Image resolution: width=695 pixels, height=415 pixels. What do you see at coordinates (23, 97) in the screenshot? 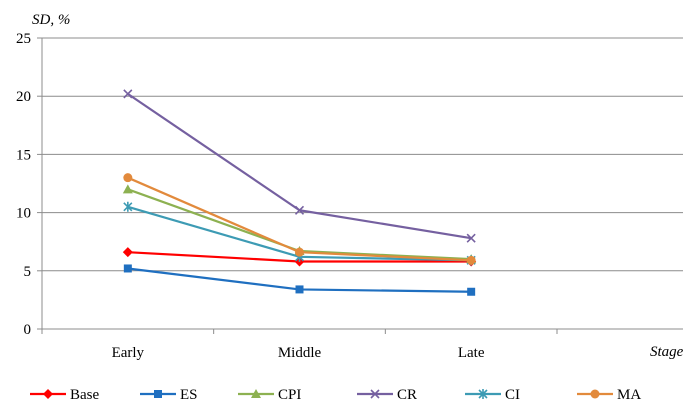
I see `y-tick-label-4: 20` at bounding box center [23, 97].